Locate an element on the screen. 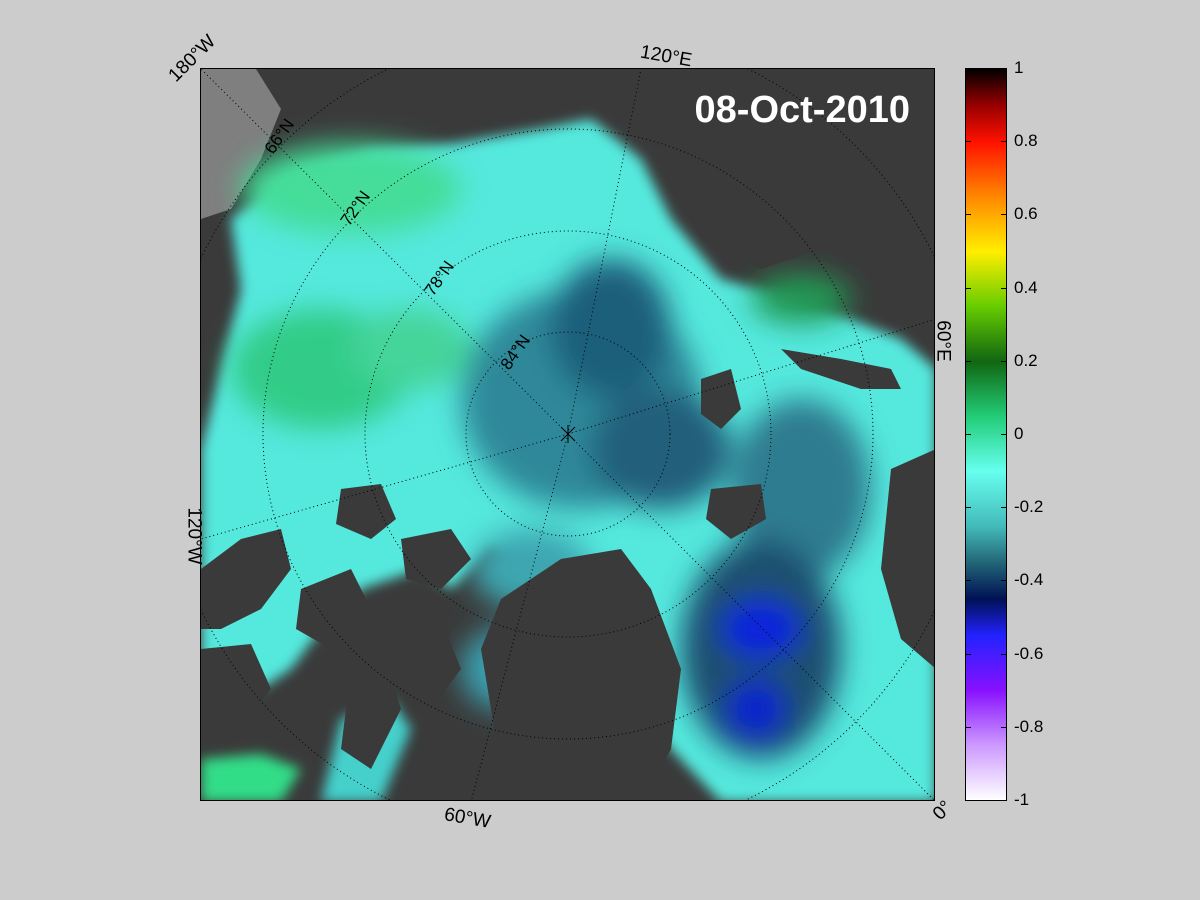 The image size is (1200, 900). colorbar-tick-label: 0.2 is located at coordinates (1026, 360).